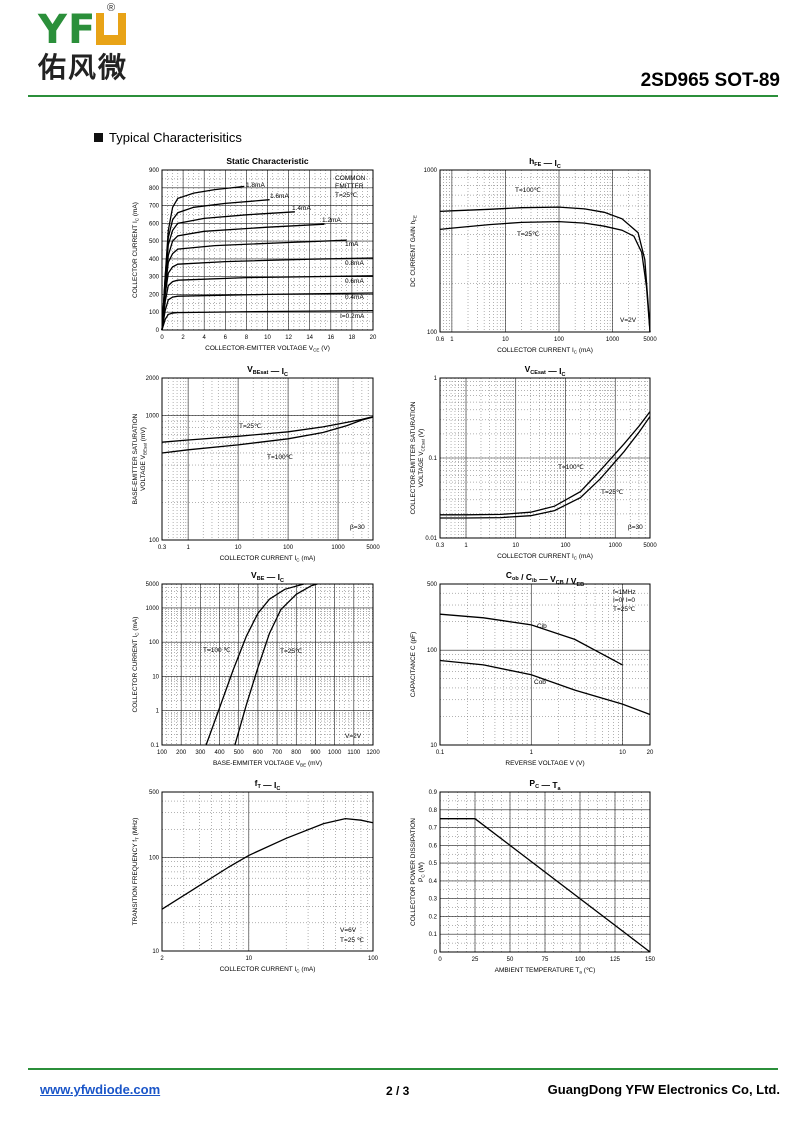 The image size is (800, 1130). What do you see at coordinates (413, 457) in the screenshot?
I see `y-axis-label: COLLECTOR-EMITTER SATURATION` at bounding box center [413, 457].